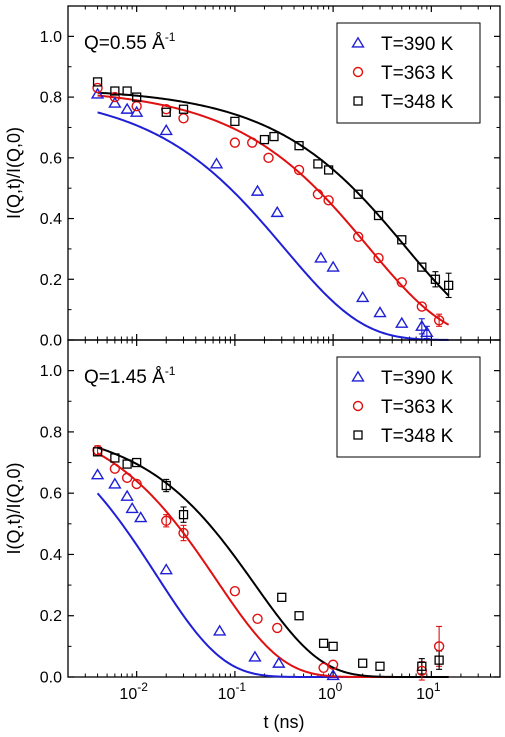  What do you see at coordinates (170, 371) in the screenshot?
I see `q-label-superscript: -1` at bounding box center [170, 371].